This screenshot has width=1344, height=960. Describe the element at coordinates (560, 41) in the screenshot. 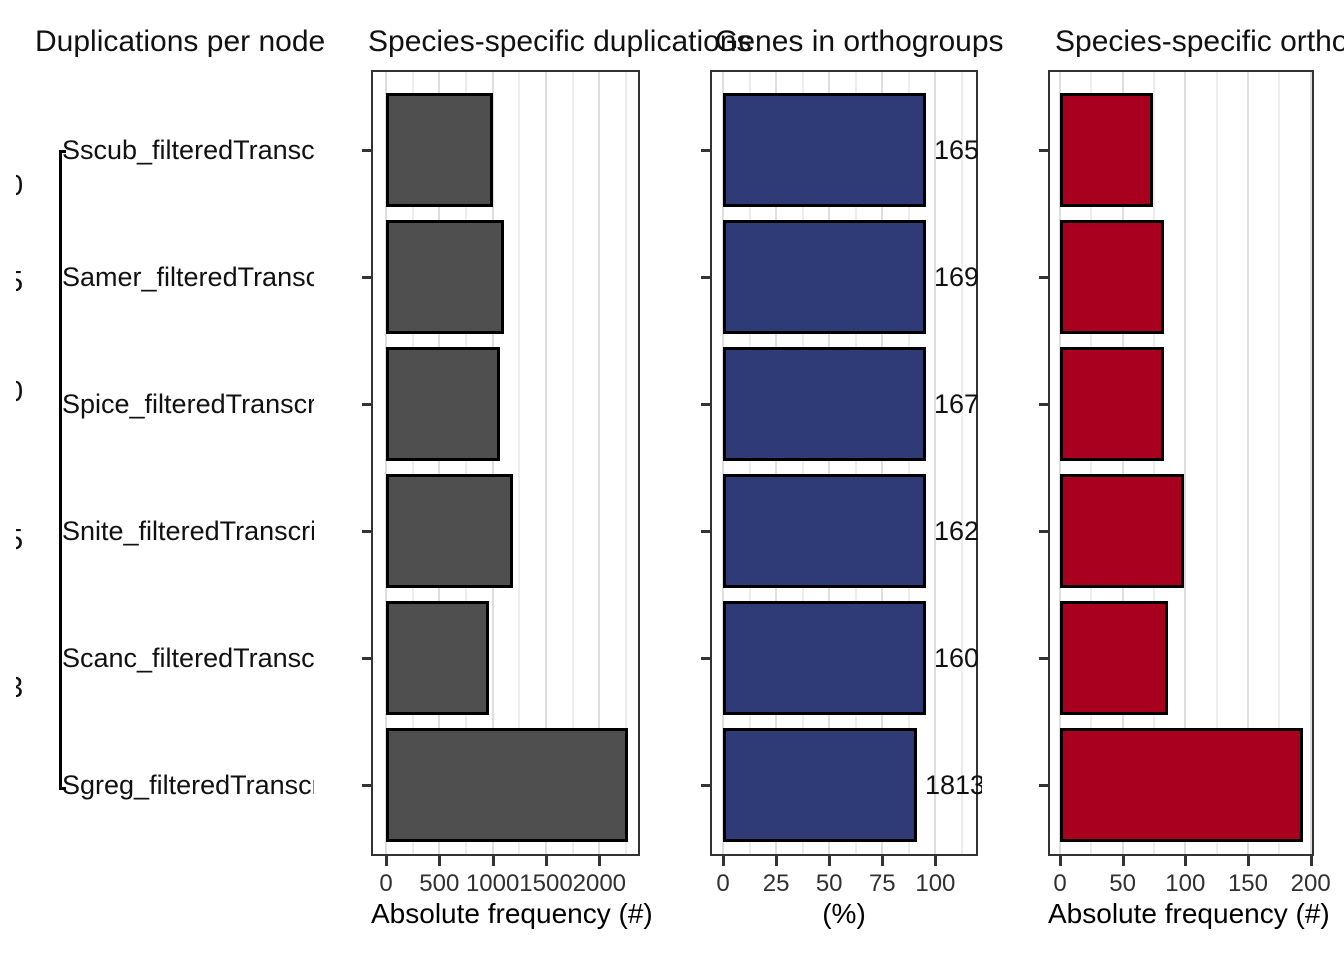

I see `facet-title-species-specific-duplications: Species-specific duplications` at that location.